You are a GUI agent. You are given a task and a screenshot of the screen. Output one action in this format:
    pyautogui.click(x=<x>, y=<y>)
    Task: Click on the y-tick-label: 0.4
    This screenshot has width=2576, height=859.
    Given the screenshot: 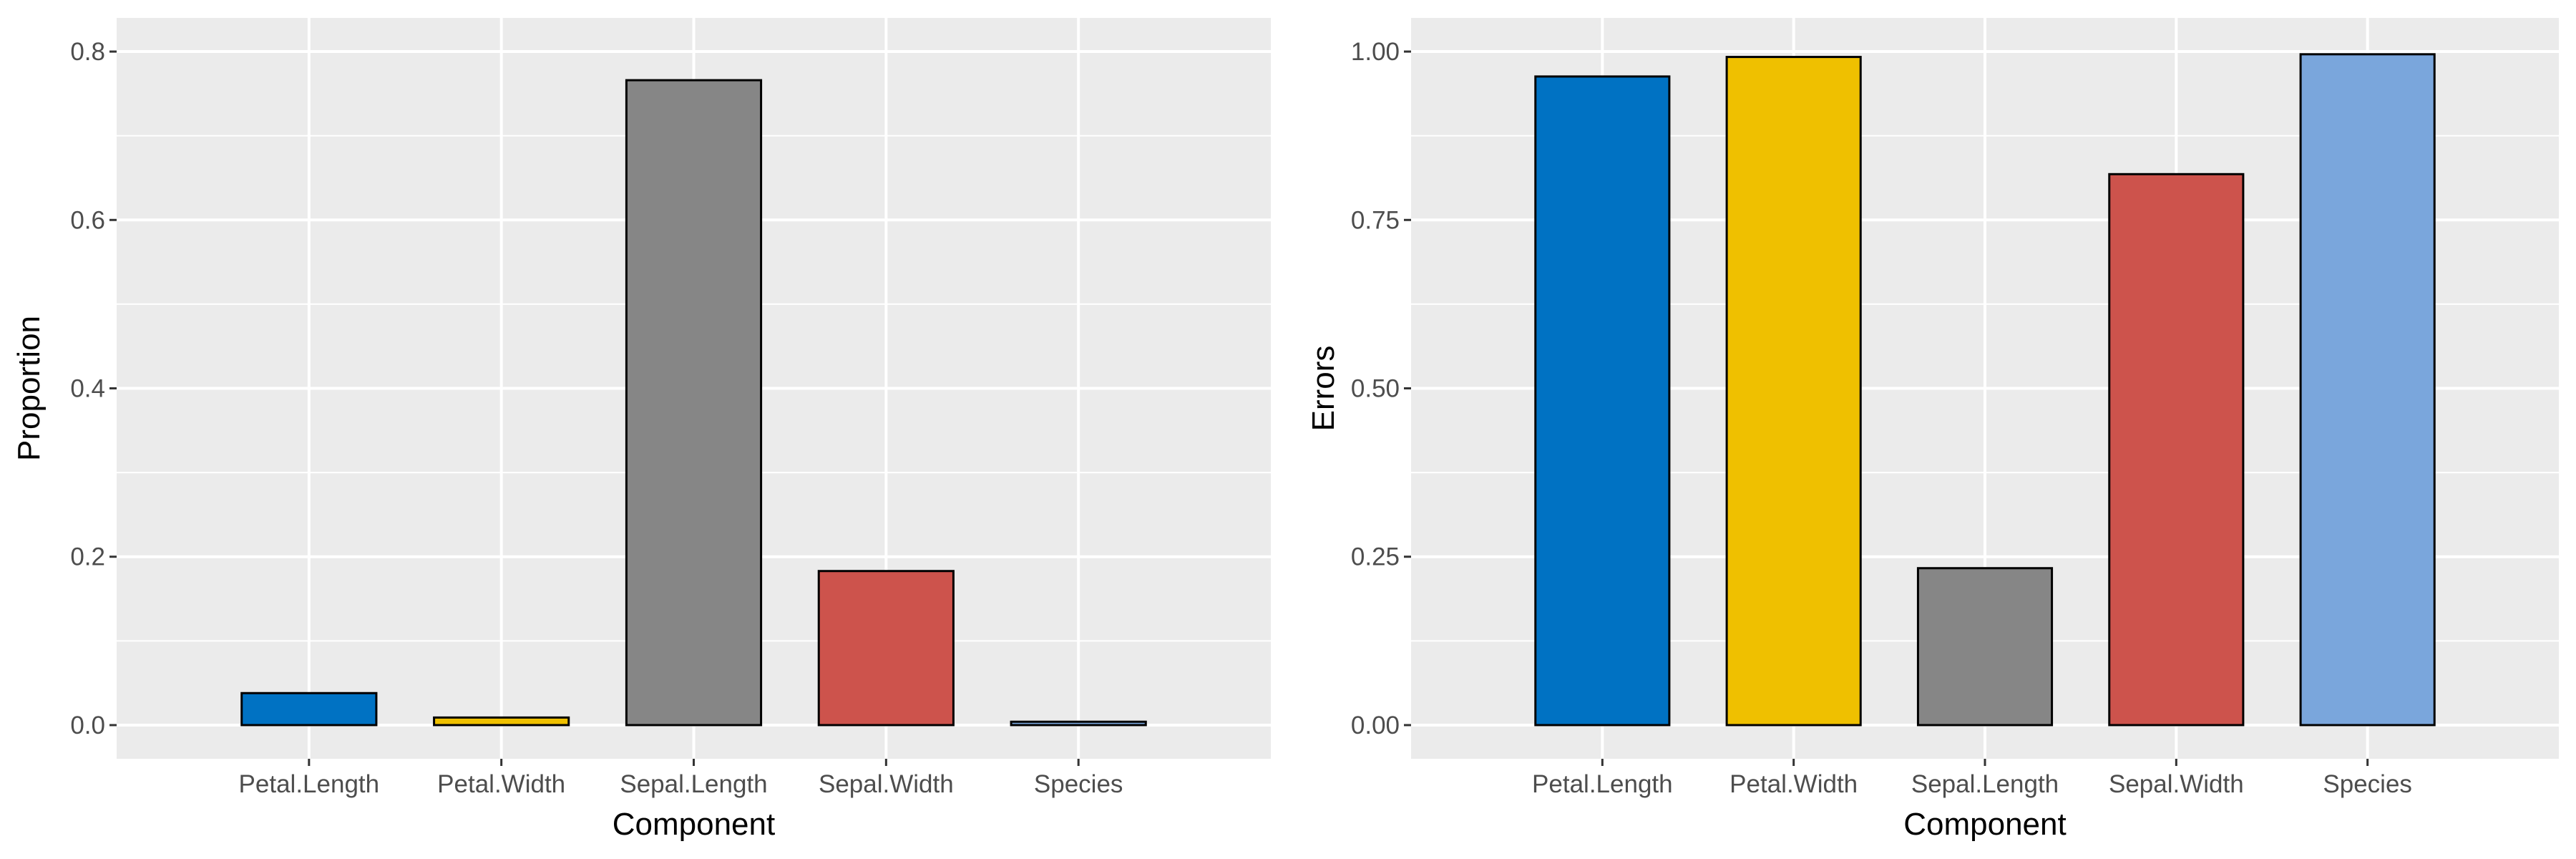 What is the action you would take?
    pyautogui.click(x=87, y=389)
    